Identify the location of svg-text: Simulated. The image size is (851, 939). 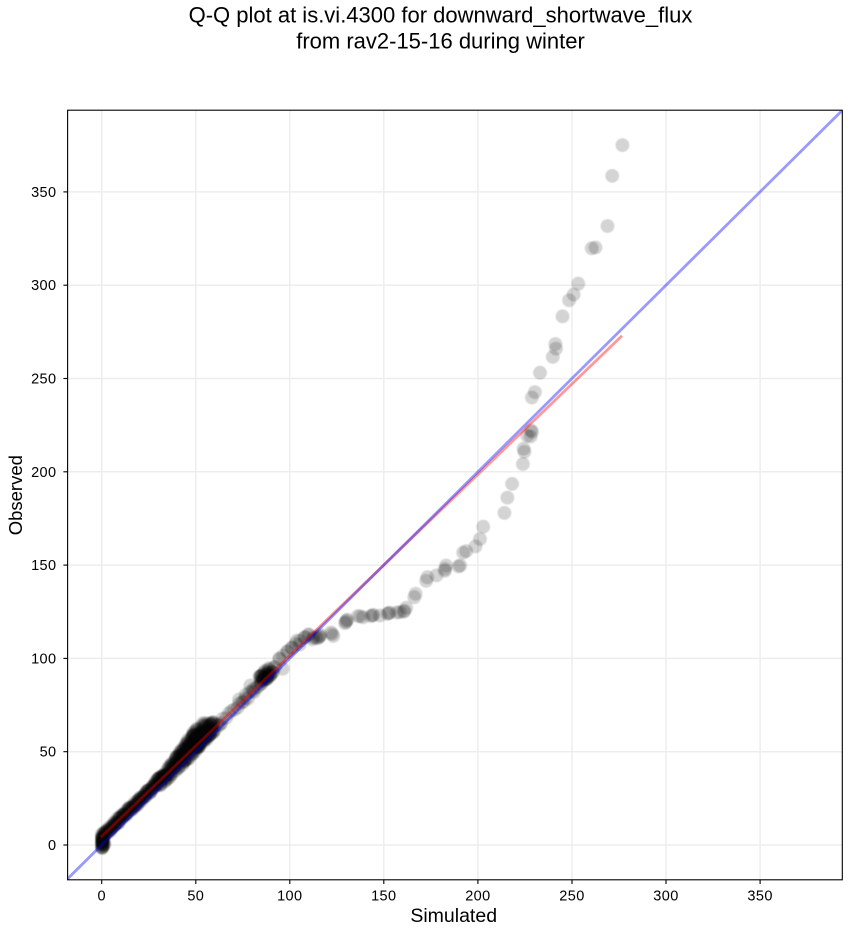
(453, 916).